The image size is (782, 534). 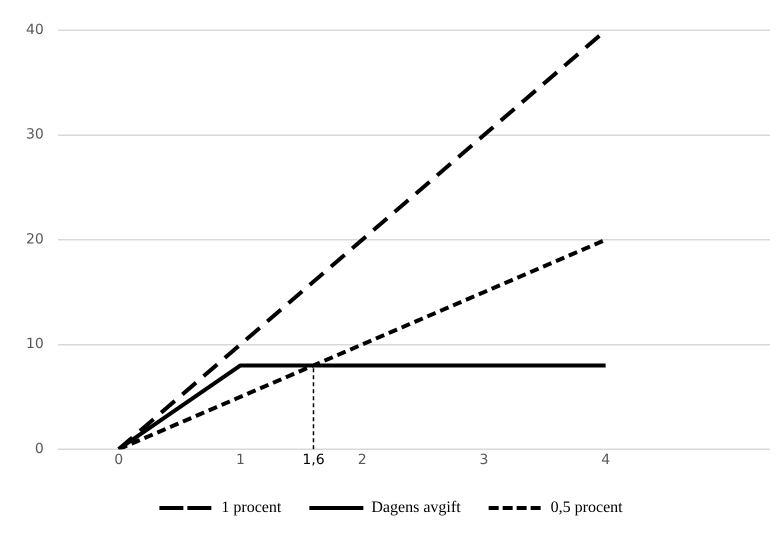 What do you see at coordinates (313, 460) in the screenshot?
I see `x-tick-label: 1,6` at bounding box center [313, 460].